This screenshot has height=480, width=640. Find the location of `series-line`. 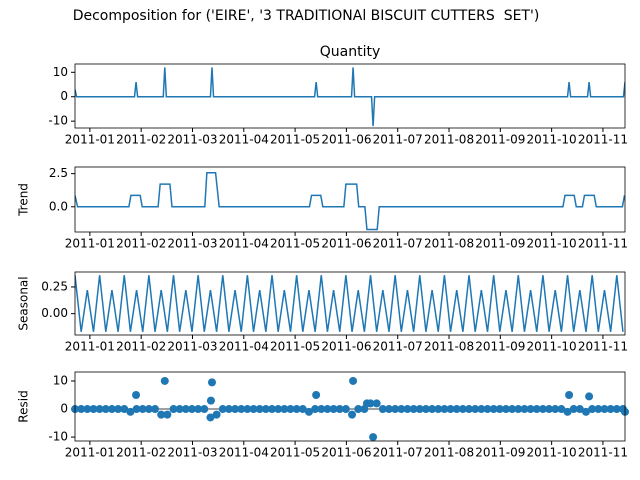

series-line is located at coordinates (350, 97).